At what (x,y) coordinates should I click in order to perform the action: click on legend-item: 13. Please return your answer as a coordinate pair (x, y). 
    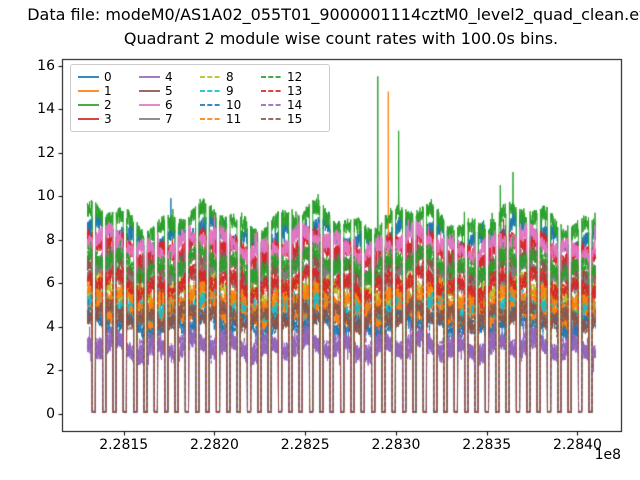
    Looking at the image, I should click on (291, 91).